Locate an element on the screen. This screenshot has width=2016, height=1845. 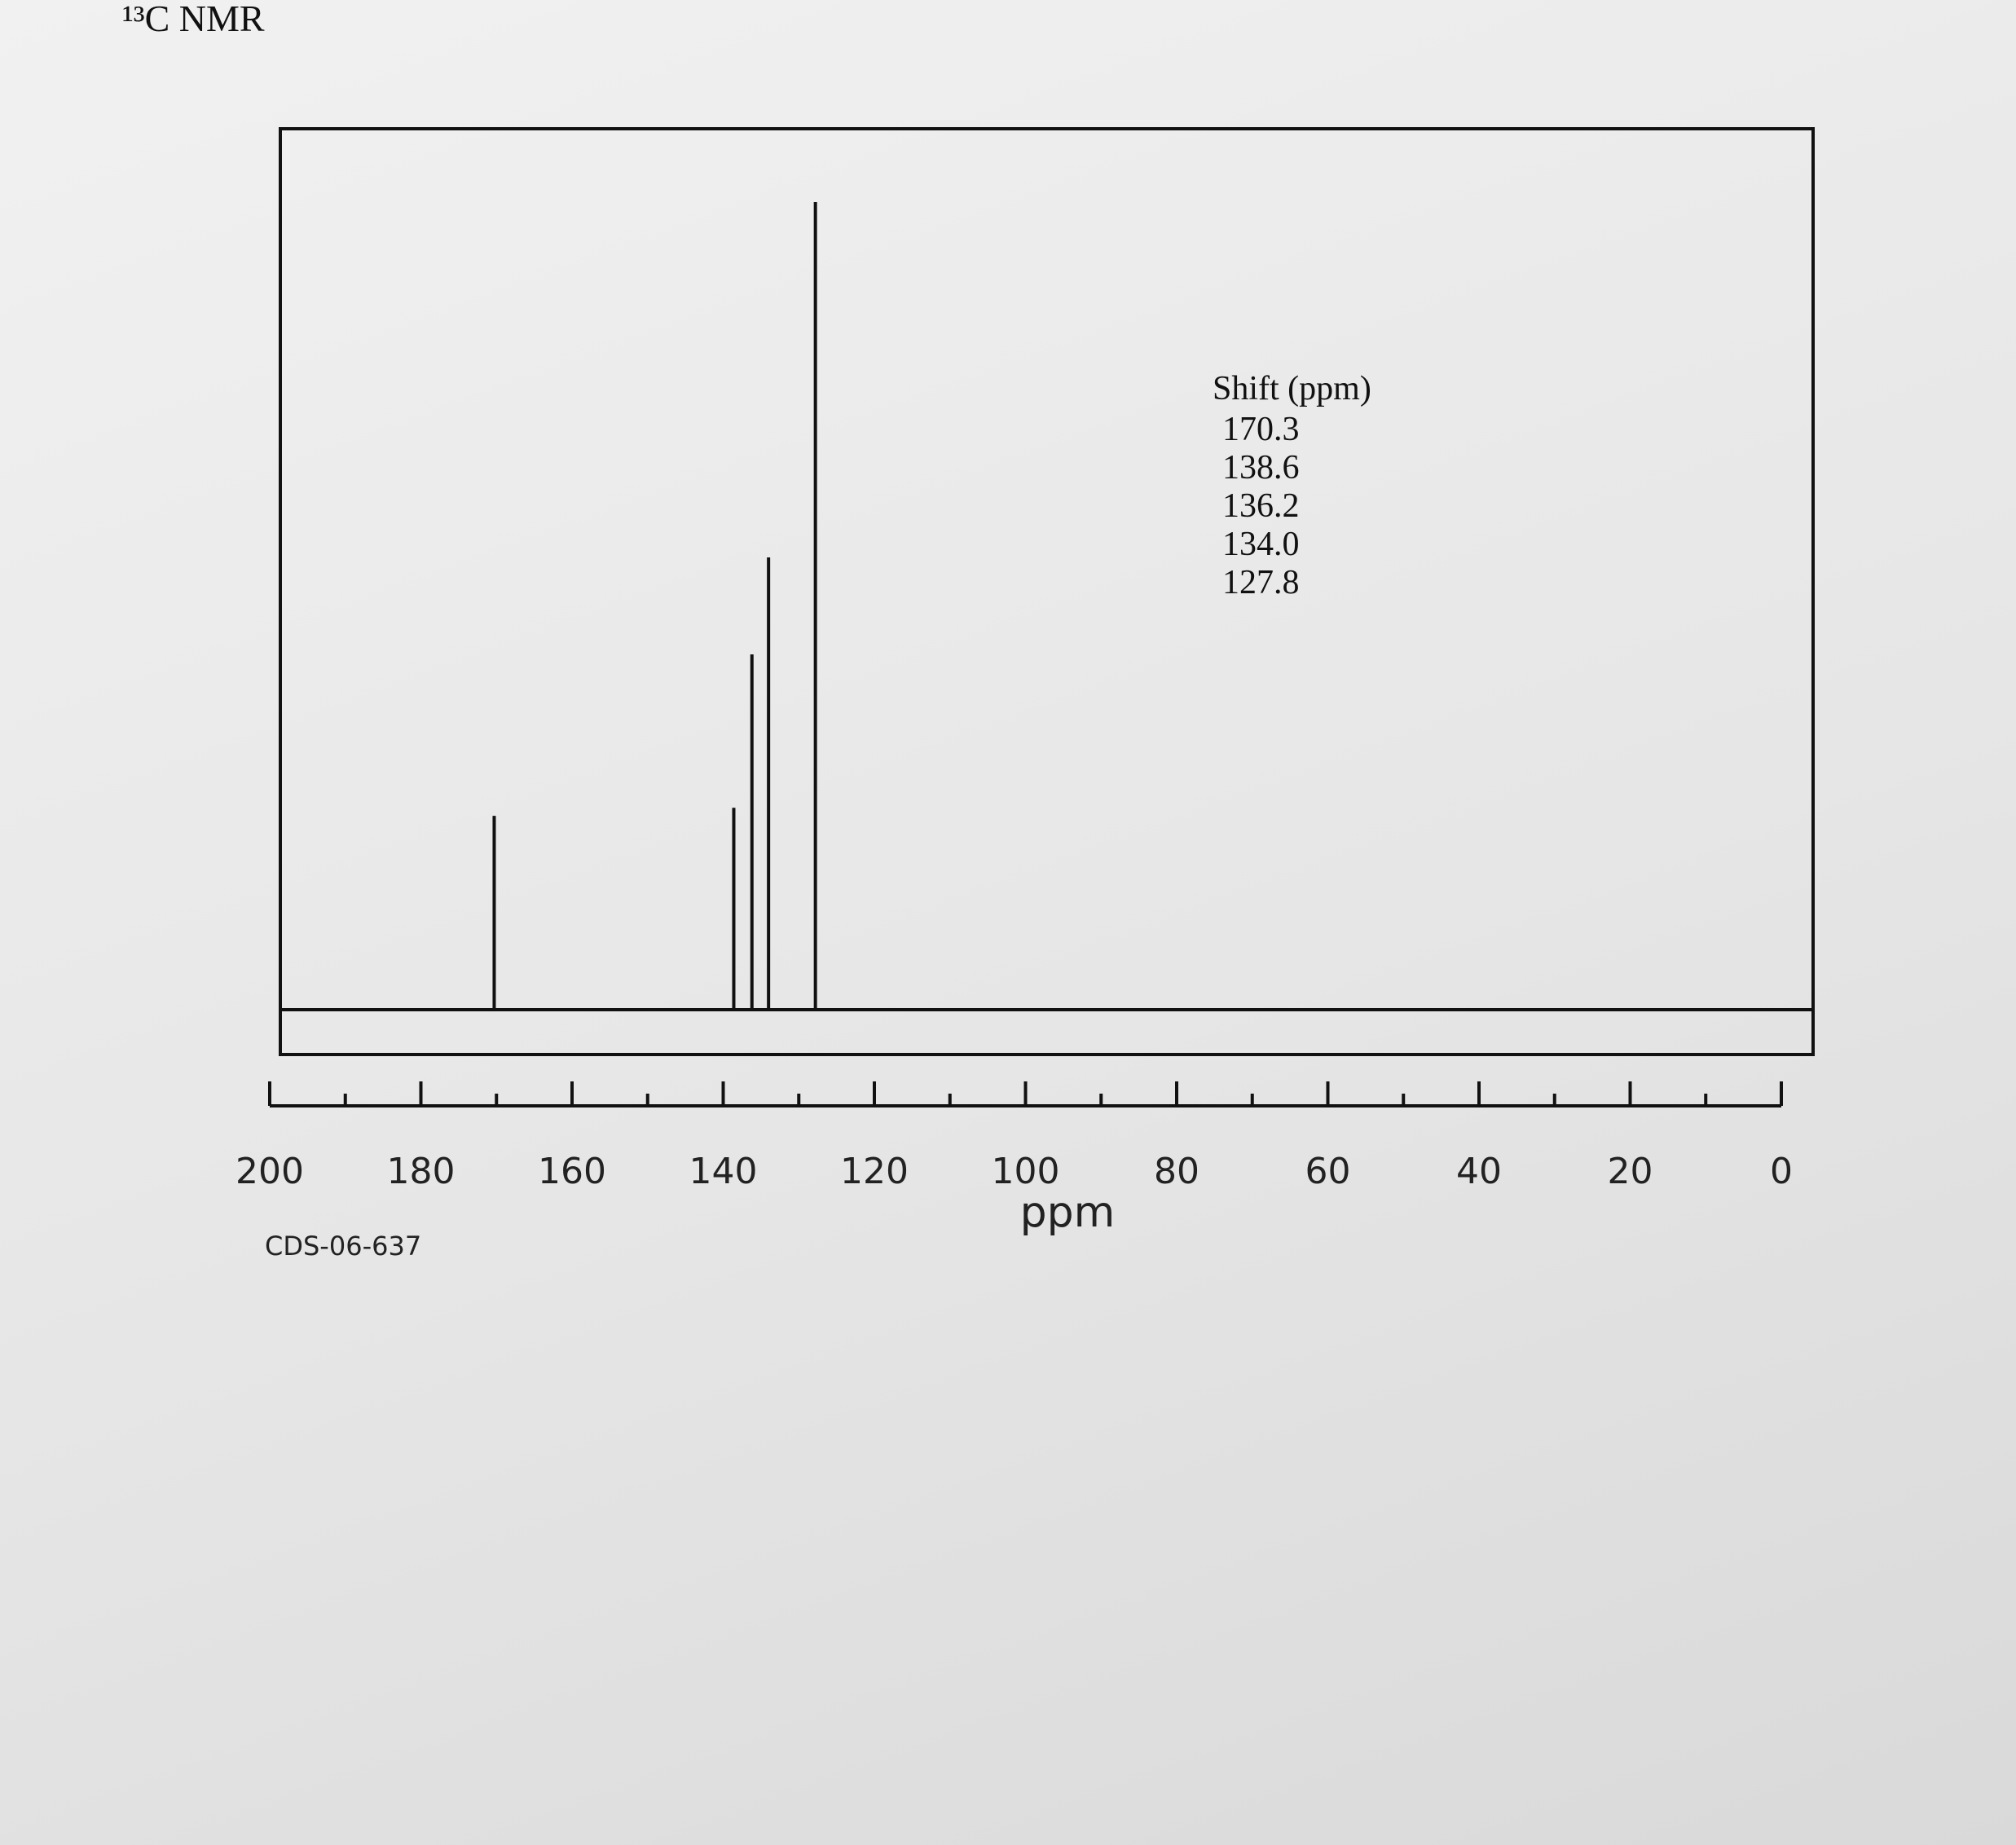
x-tick-label: 60 is located at coordinates (1328, 1172).